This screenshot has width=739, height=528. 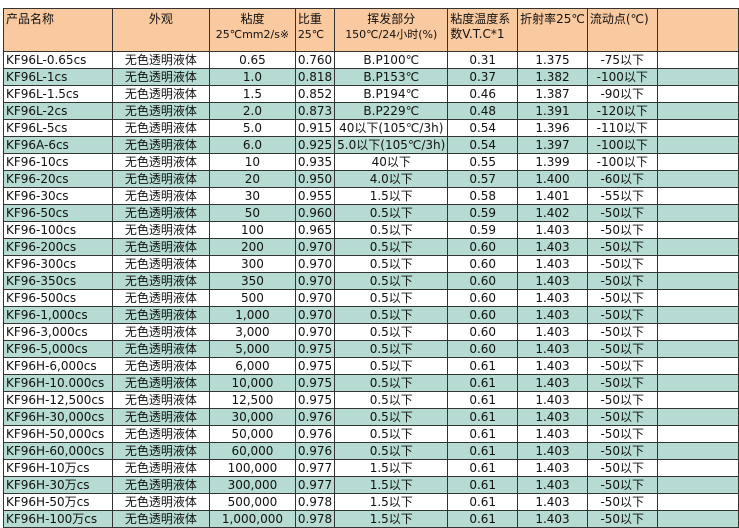 I want to click on cell-refractive-index: 1.391, so click(x=552, y=111).